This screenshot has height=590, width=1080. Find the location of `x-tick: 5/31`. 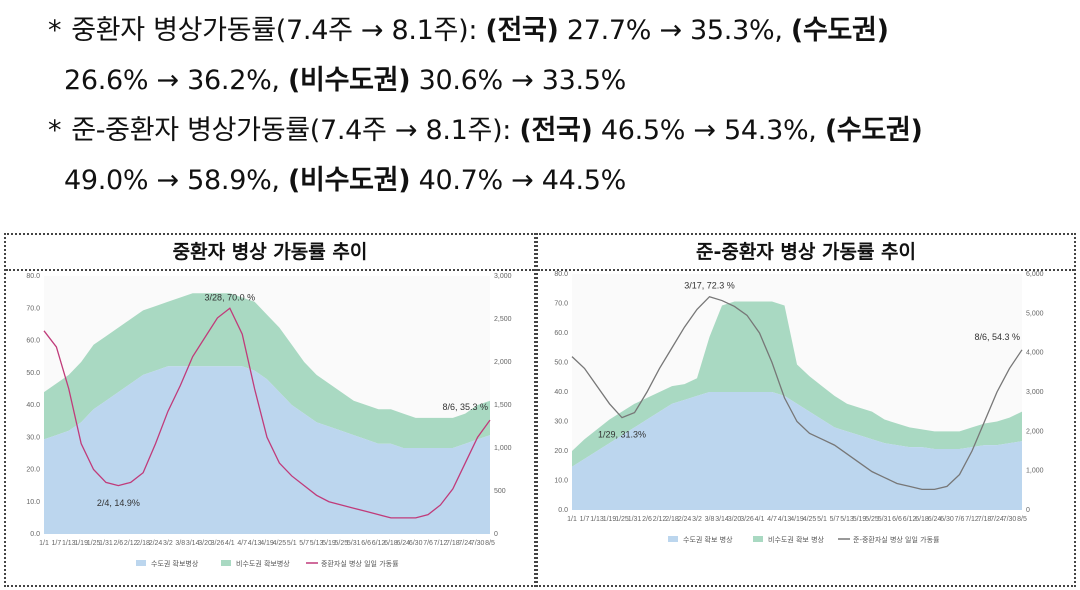

x-tick: 5/31 is located at coordinates (354, 543).